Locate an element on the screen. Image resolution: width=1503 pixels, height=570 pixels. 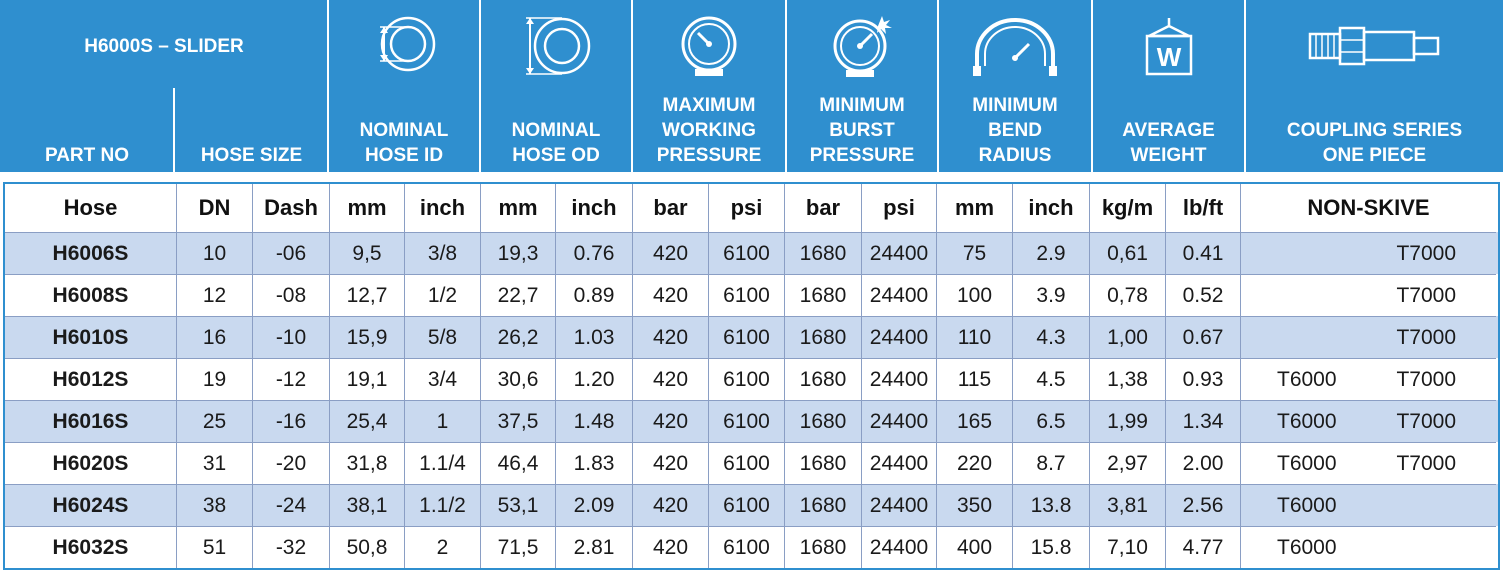
part-no-label: PART NO is located at coordinates (87, 155).